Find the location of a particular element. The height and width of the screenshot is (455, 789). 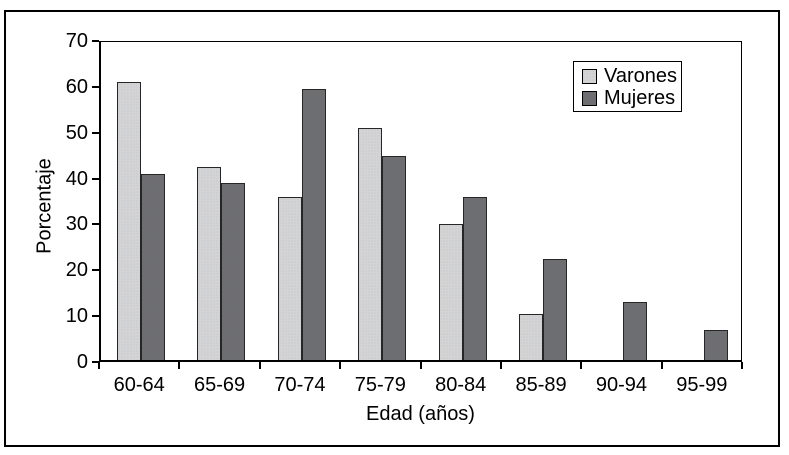

legend-swatch-varones is located at coordinates (589, 76).